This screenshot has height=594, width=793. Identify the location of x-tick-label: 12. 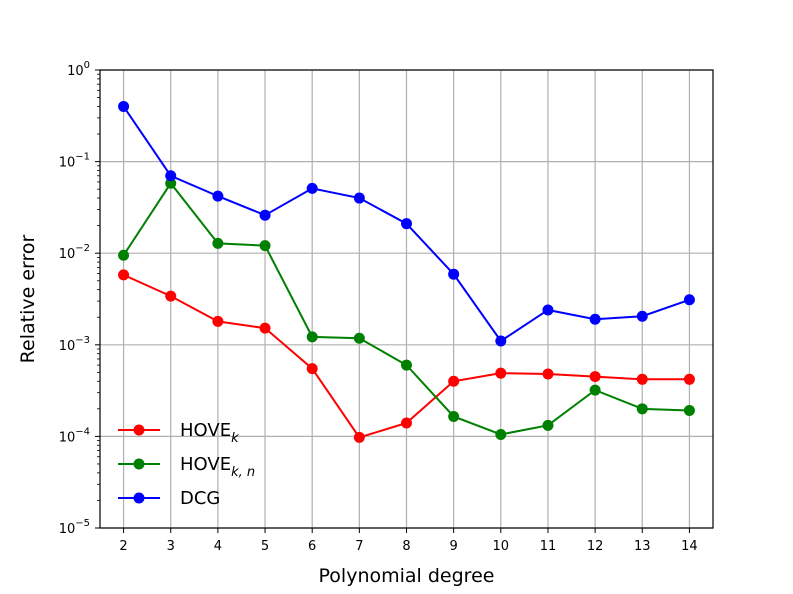
(595, 546).